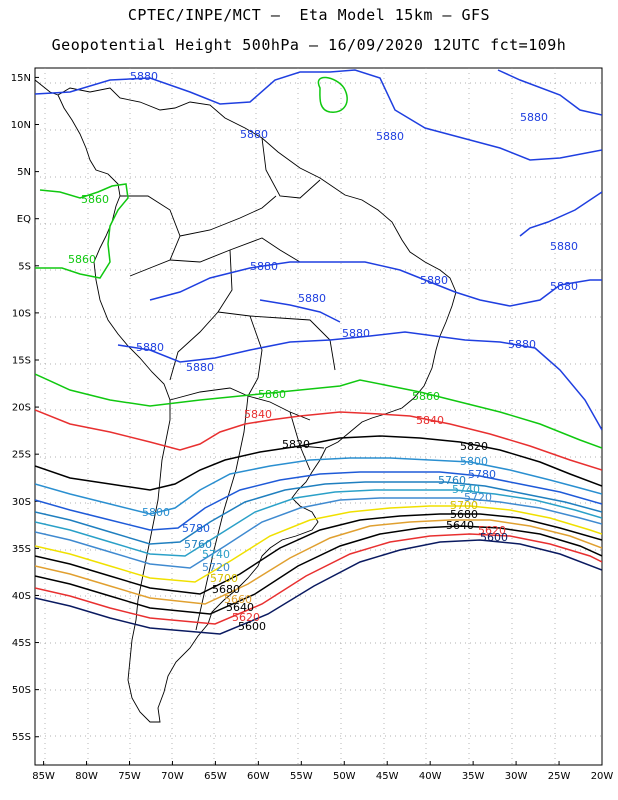 The width and height of the screenshot is (618, 800). What do you see at coordinates (258, 776) in the screenshot?
I see `lon-tick-label: 60W` at bounding box center [258, 776].